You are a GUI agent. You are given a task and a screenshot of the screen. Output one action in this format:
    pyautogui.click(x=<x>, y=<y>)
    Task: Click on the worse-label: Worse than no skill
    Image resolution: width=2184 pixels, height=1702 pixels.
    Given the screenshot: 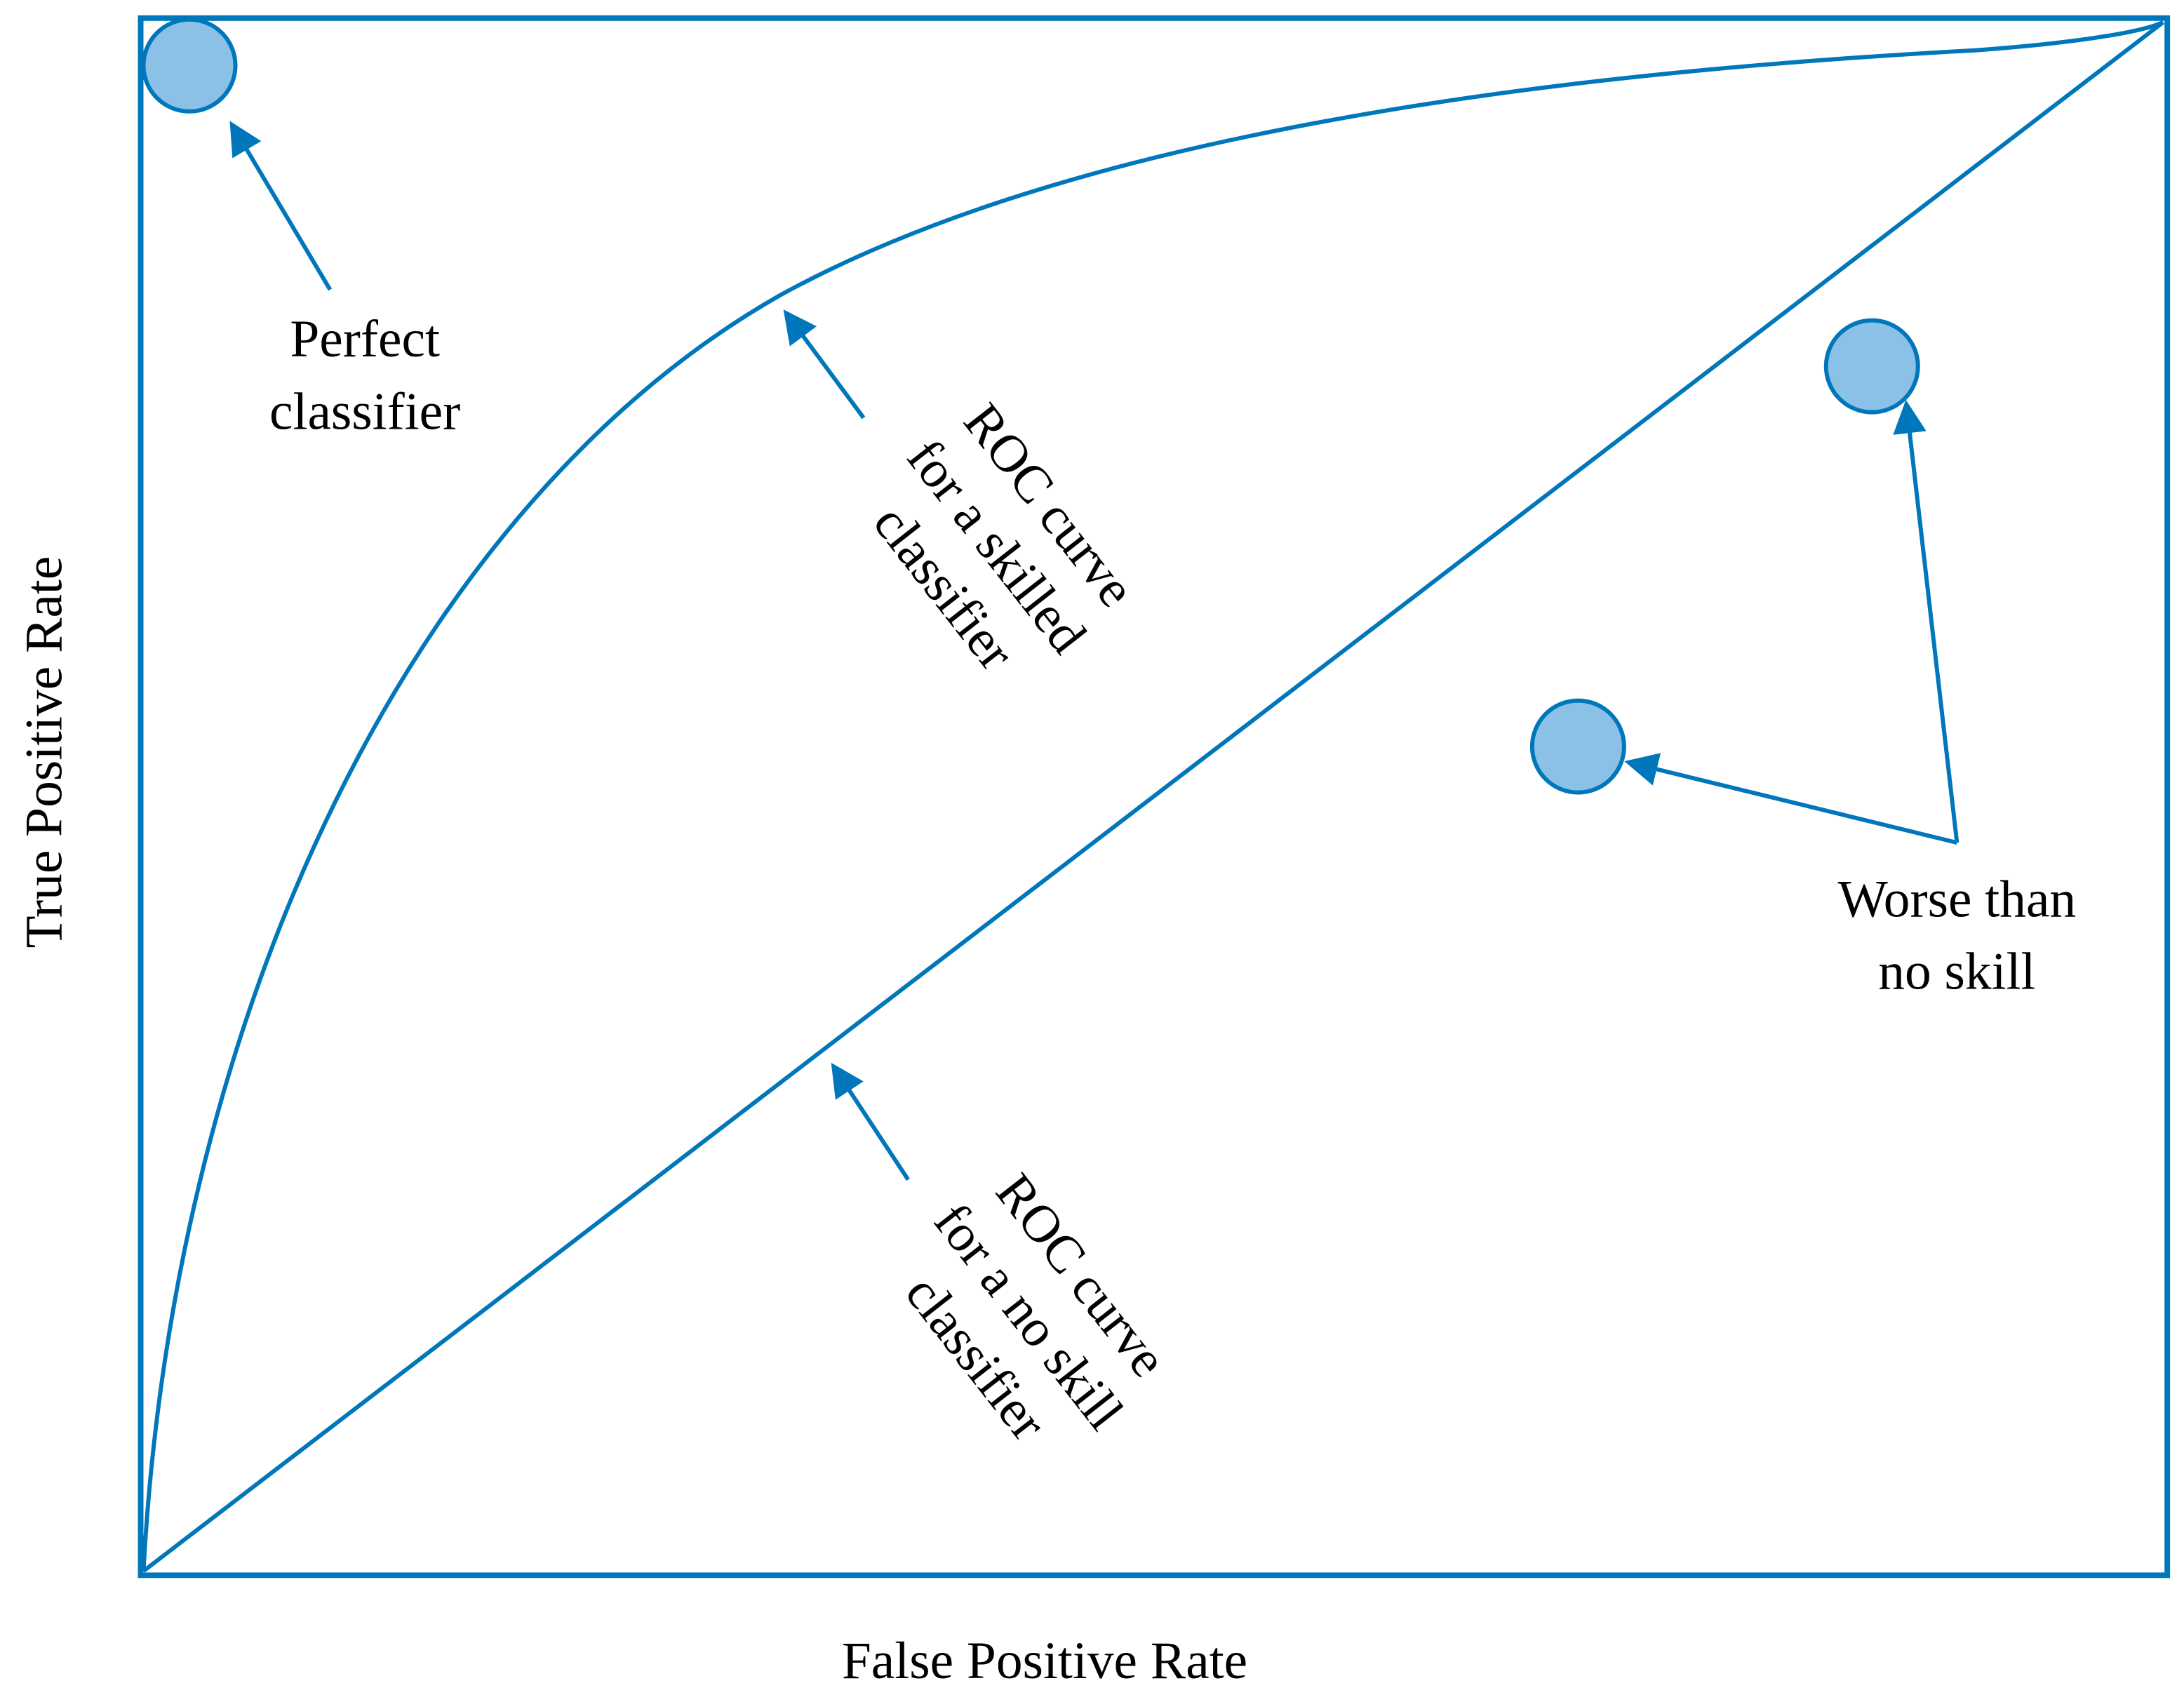 What is the action you would take?
    pyautogui.click(x=1957, y=935)
    